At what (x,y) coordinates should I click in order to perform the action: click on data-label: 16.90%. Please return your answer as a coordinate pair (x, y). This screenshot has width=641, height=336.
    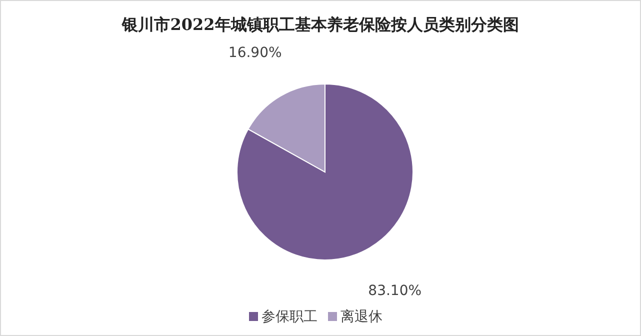
    Looking at the image, I should click on (255, 52).